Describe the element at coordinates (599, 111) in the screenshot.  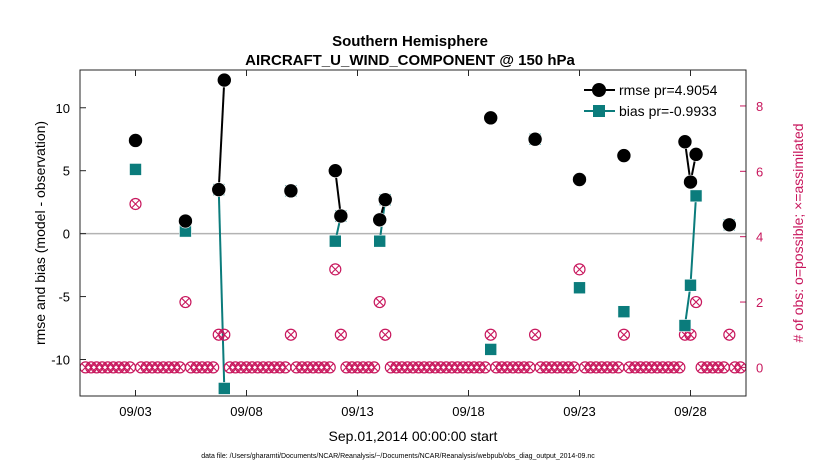
I see `legend-bias-marker` at that location.